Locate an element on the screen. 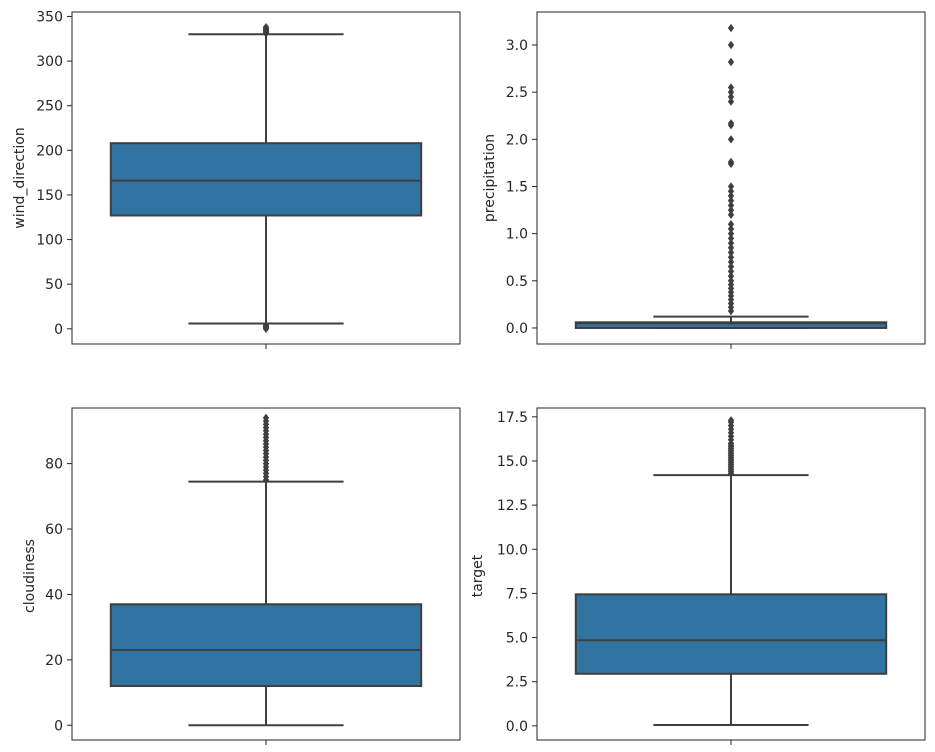 The height and width of the screenshot is (752, 935). y-axis-ticks: 0.0 0.5 1.0 1.5 2.0 2.5 3.0 is located at coordinates (619, 193).